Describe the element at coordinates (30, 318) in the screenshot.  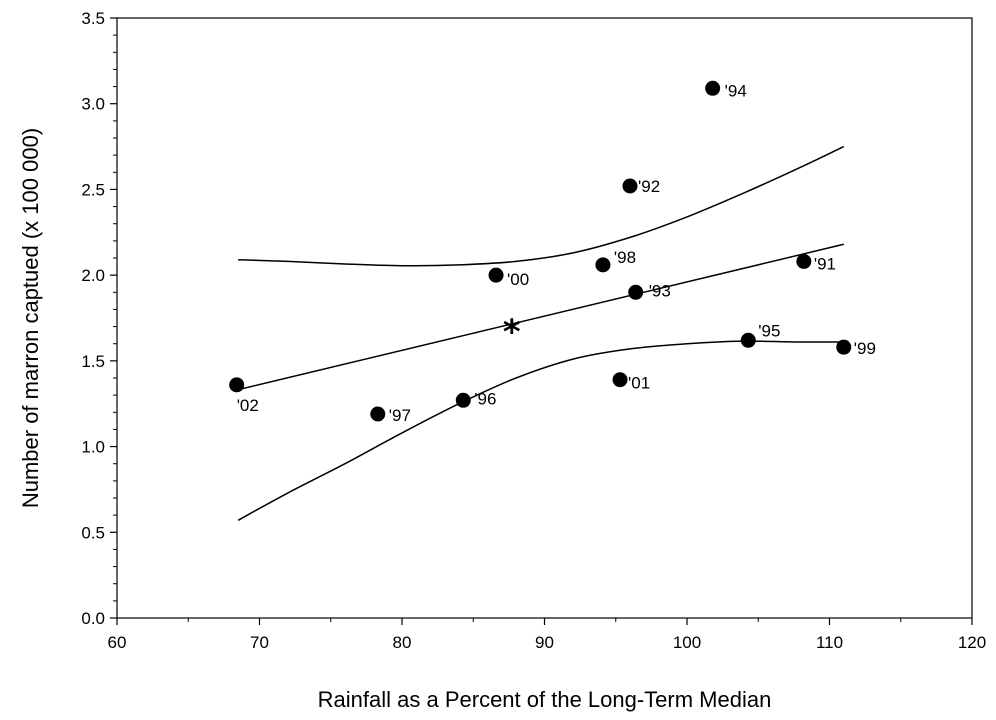
I see `y-axis-title: Number of marron captued (x 100 000)` at that location.